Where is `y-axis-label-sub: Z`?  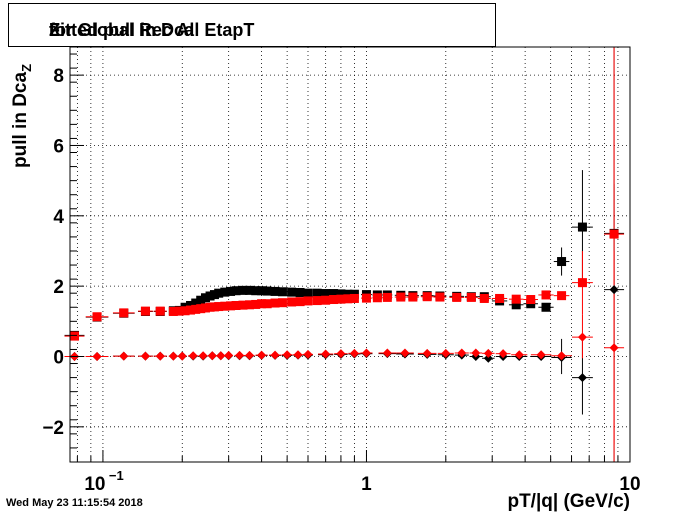 y-axis-label-sub: Z is located at coordinates (26, 67).